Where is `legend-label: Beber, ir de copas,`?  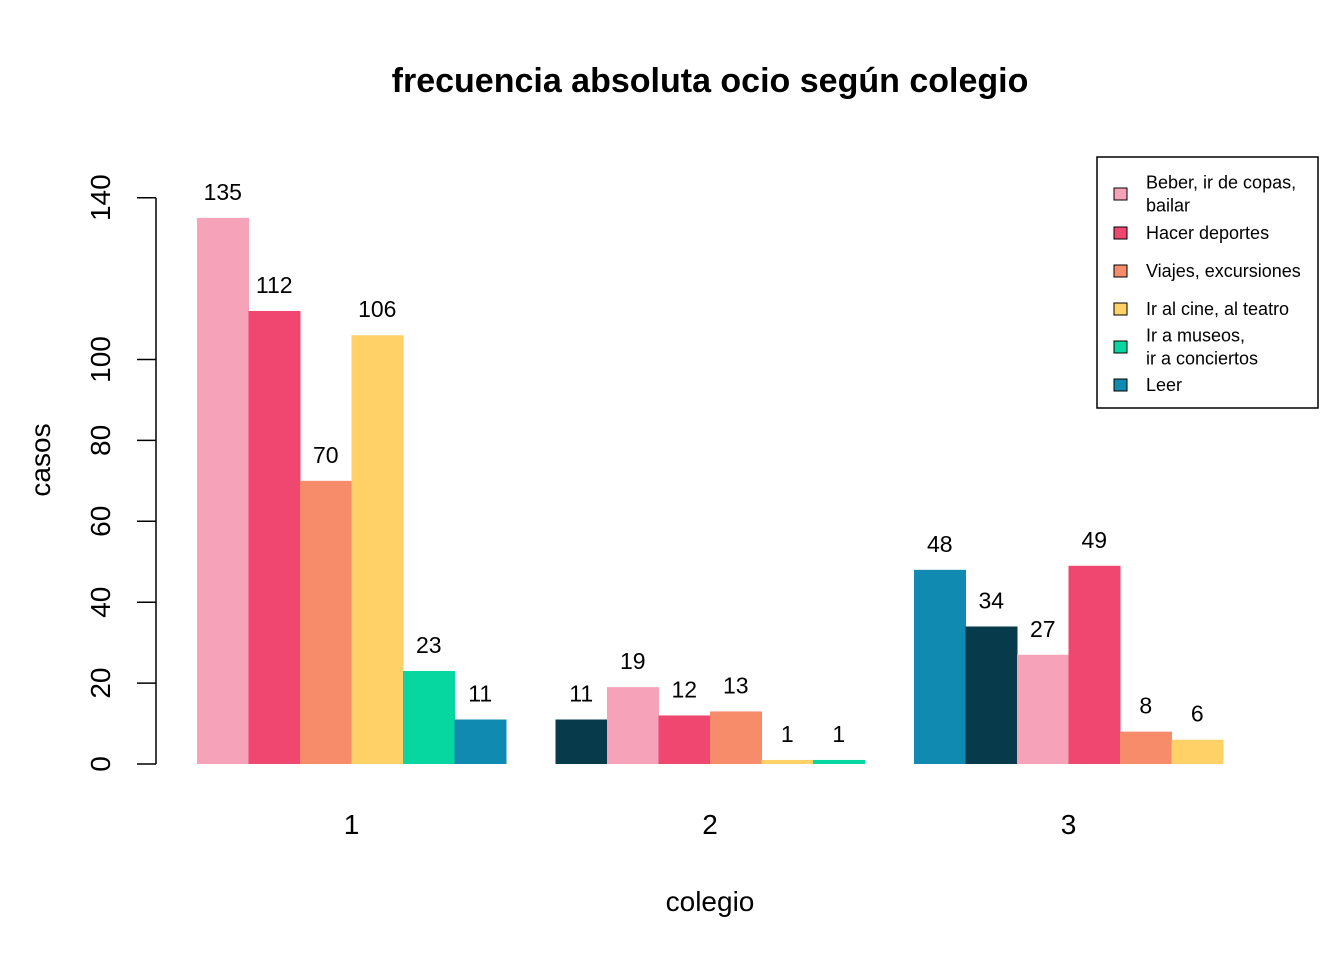 legend-label: Beber, ir de copas, is located at coordinates (1221, 183).